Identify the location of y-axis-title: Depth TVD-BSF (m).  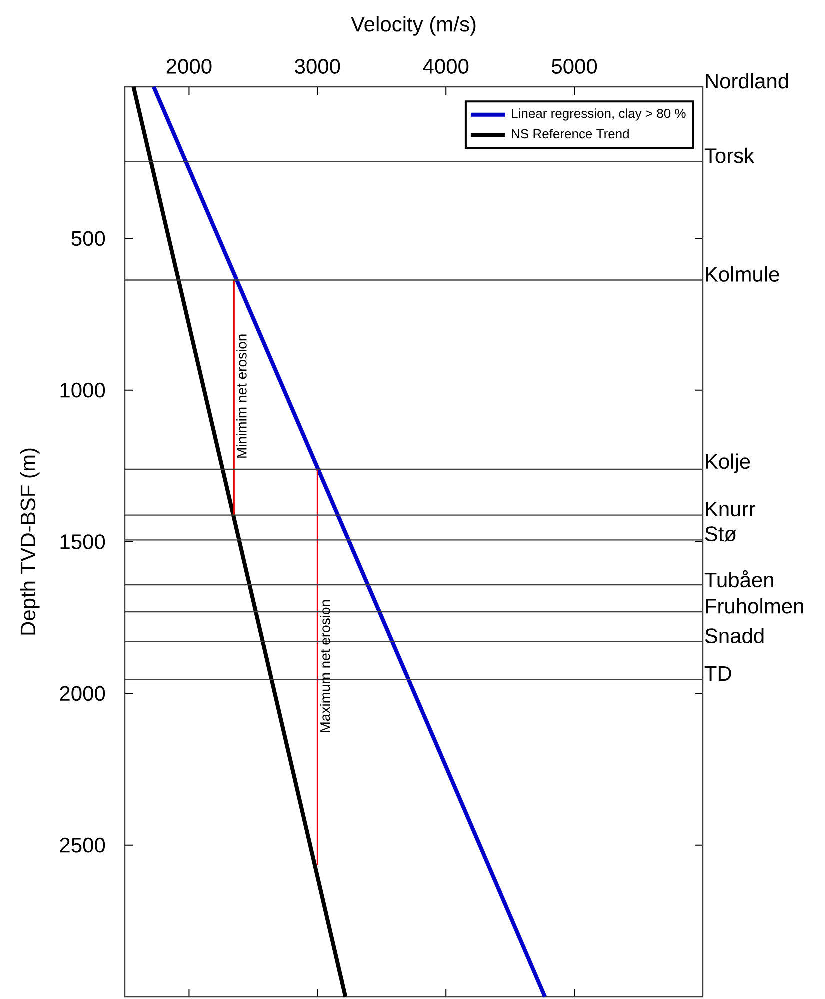
(30, 541).